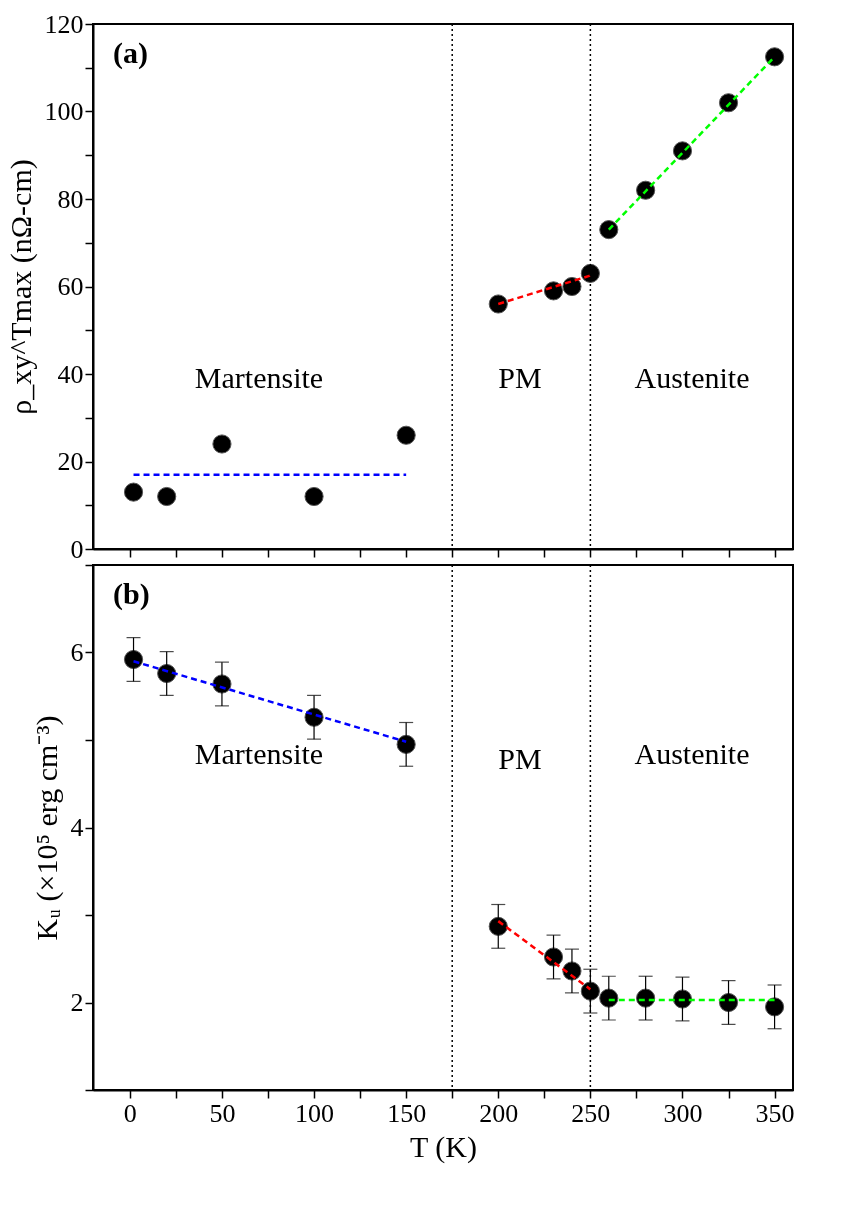 This screenshot has height=1215, width=847. Describe the element at coordinates (20, 287) in the screenshot. I see `y-axis-title: ρ_xy^Tmax (nΩ-cm)` at that location.